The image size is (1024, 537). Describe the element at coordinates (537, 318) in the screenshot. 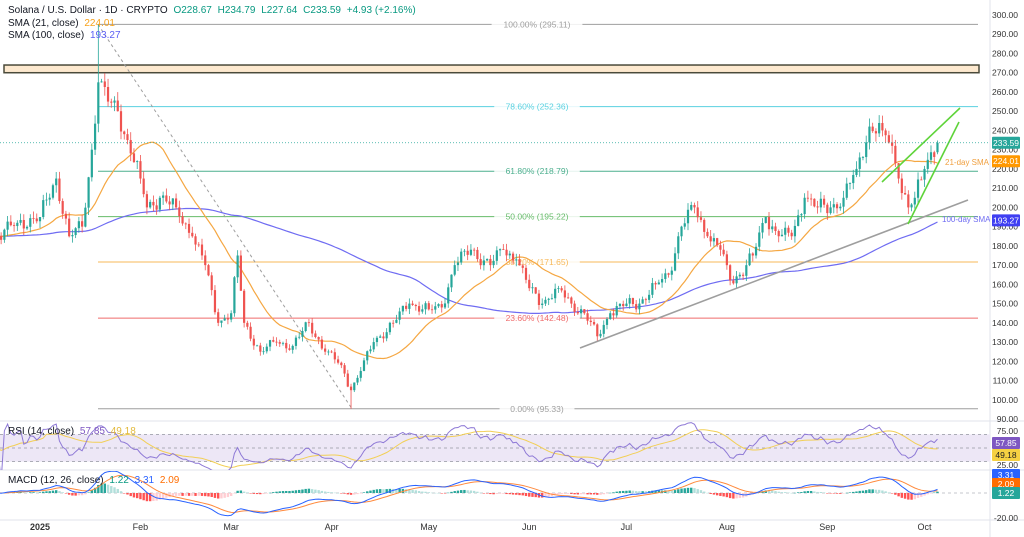

I see `fib-label-bg` at that location.